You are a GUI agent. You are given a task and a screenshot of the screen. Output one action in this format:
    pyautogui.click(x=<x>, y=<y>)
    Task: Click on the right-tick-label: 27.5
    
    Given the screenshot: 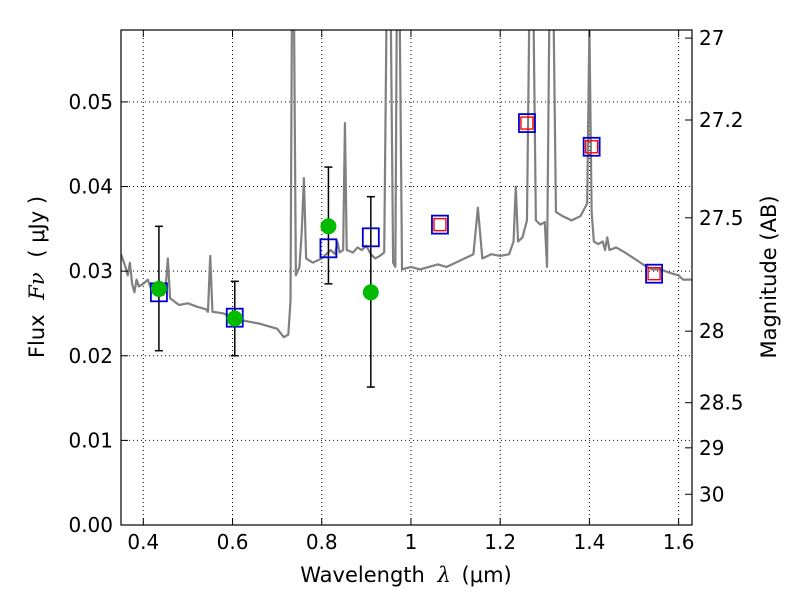 What is the action you would take?
    pyautogui.click(x=721, y=218)
    